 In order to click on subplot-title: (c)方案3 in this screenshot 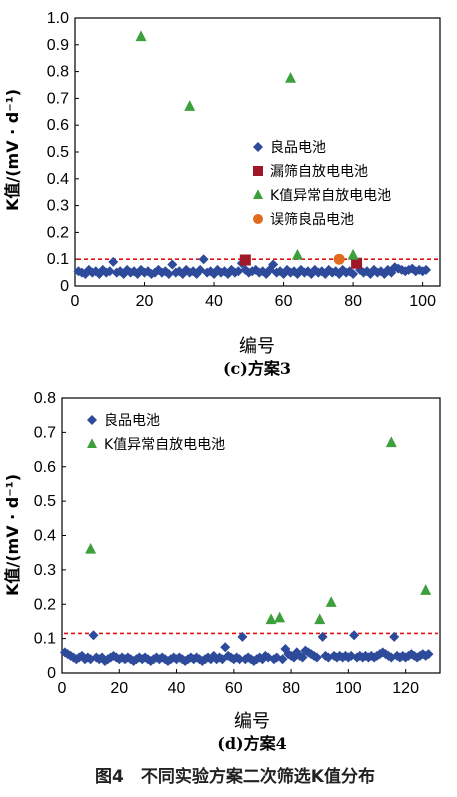, I will do `click(257, 368)`.